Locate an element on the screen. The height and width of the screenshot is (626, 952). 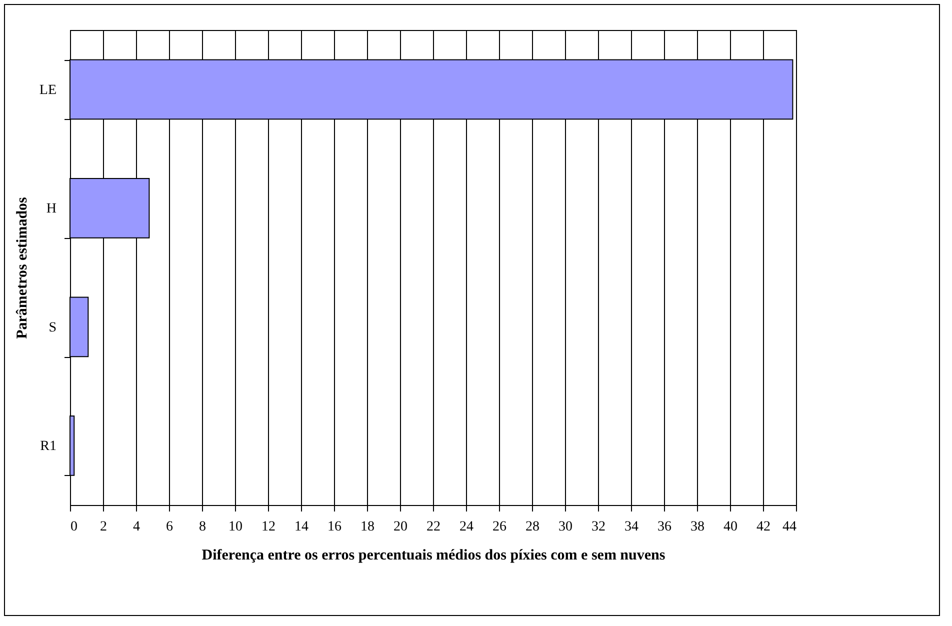
y-tick-label: S is located at coordinates (52, 328).